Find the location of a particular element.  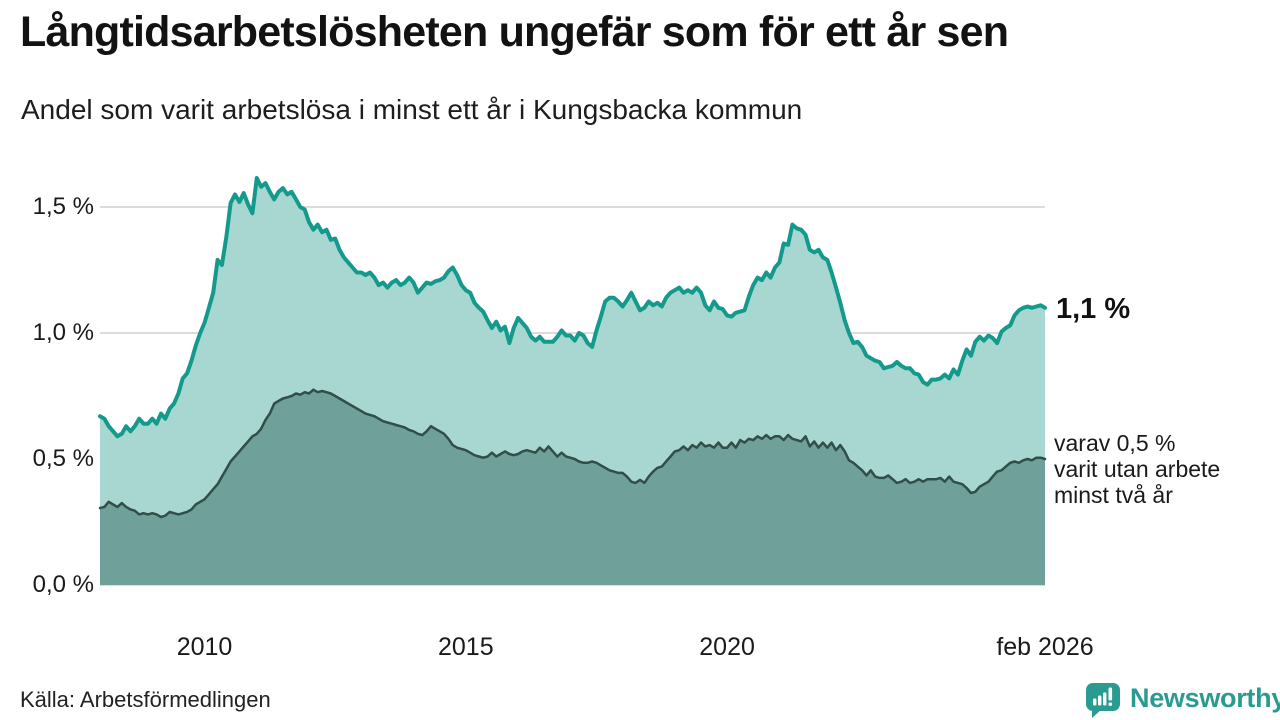

brand-logo: Newsworthy is located at coordinates (1182, 701).